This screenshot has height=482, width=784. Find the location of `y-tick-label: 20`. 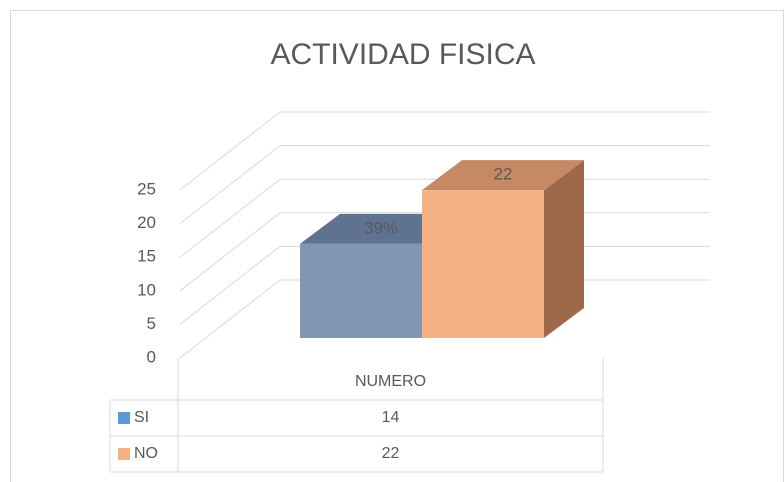

y-tick-label: 20 is located at coordinates (146, 222).